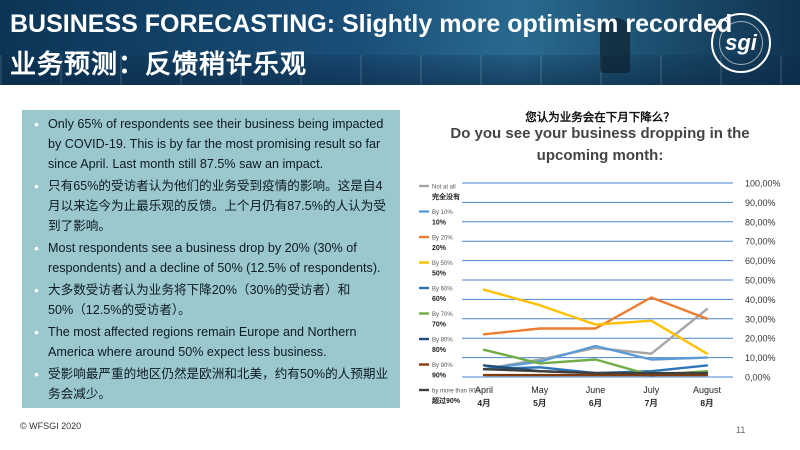  Describe the element at coordinates (595, 403) in the screenshot. I see `x-tick-label-chinese: 6月` at that location.